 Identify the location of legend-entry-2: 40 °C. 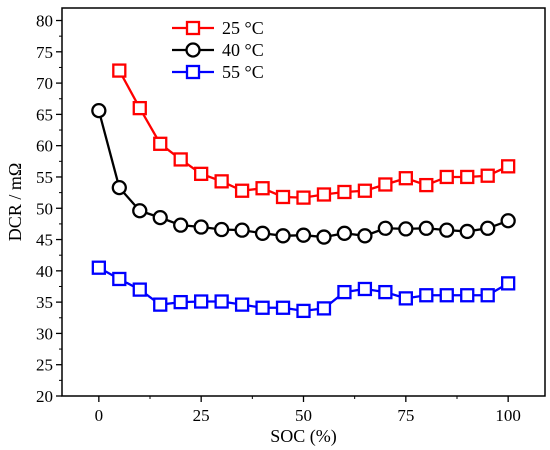
(218, 50).